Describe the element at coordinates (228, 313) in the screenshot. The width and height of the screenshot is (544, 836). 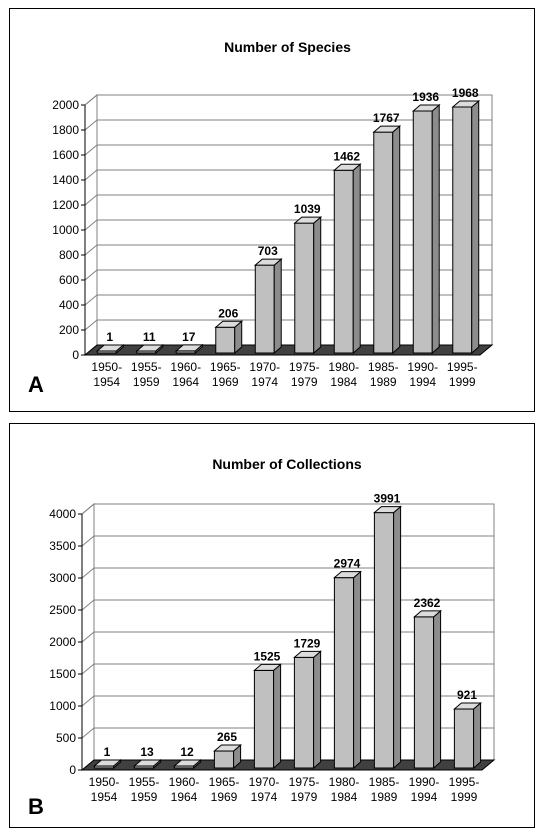
I see `data-label: 206` at that location.